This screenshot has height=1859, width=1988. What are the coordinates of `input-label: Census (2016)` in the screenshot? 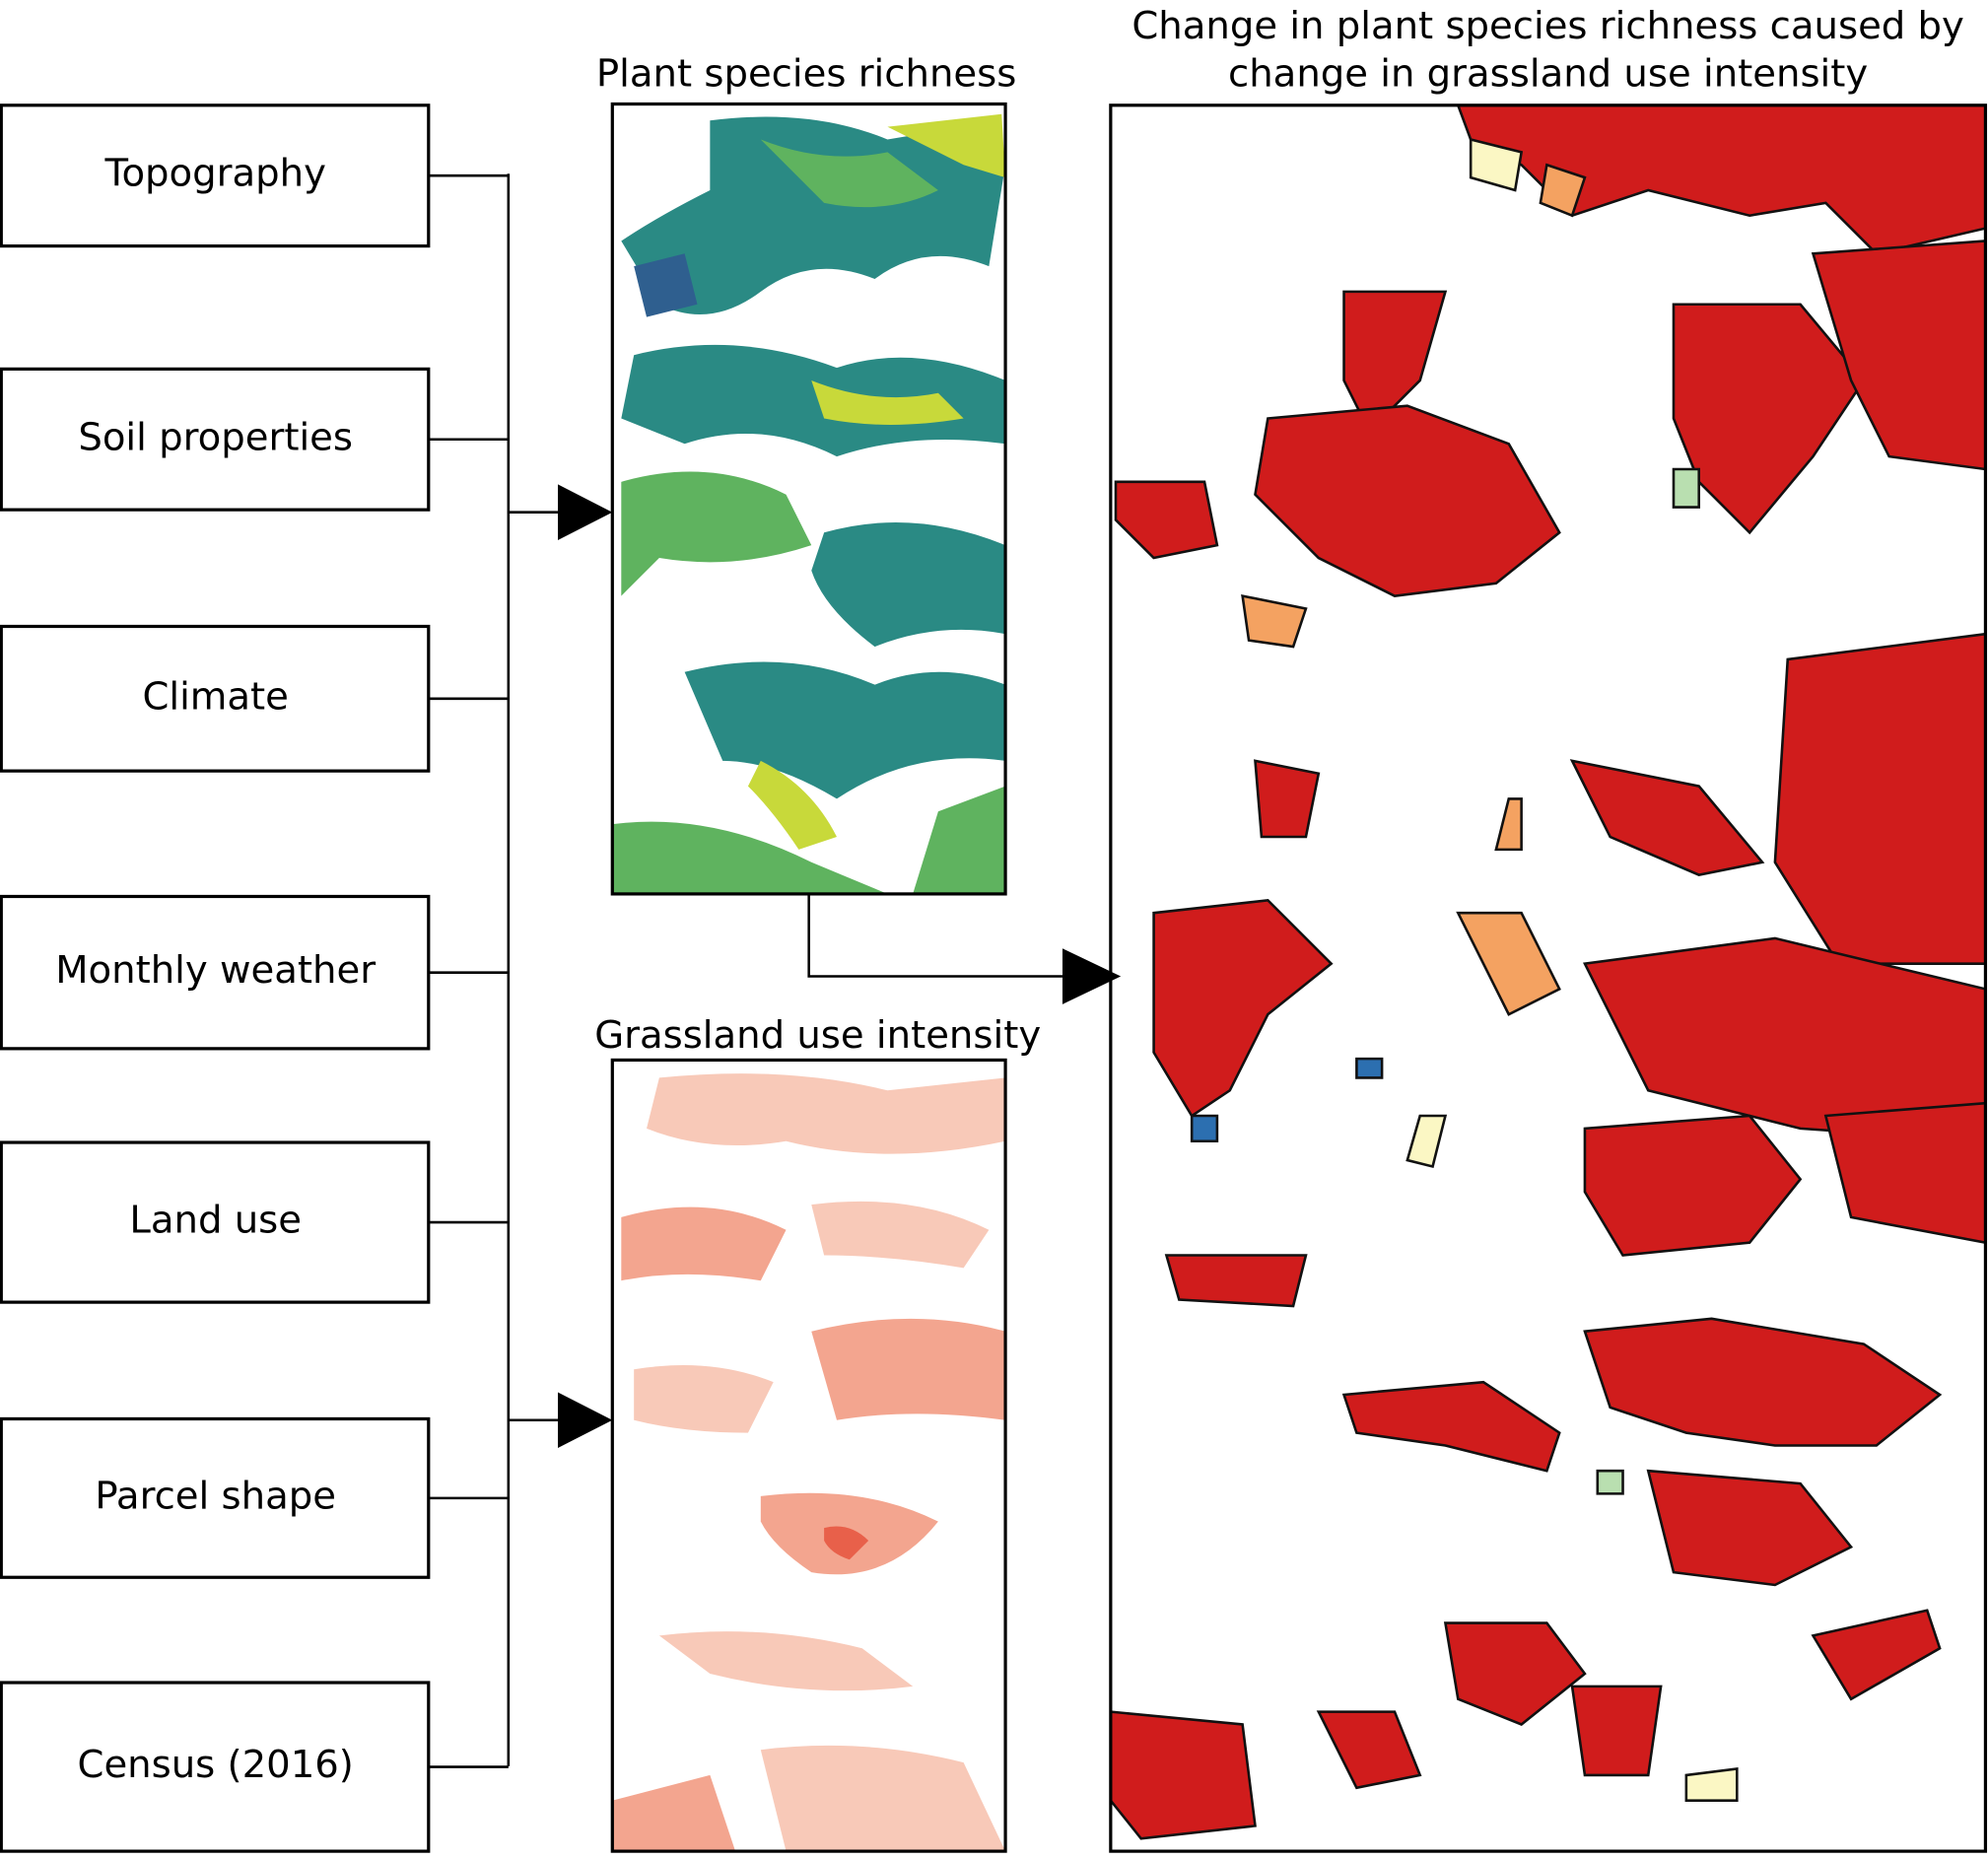 It's located at (216, 1765).